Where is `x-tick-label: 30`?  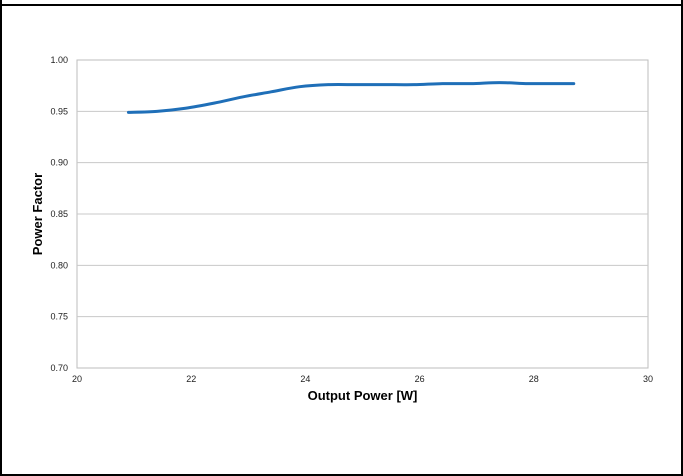
x-tick-label: 30 is located at coordinates (648, 379).